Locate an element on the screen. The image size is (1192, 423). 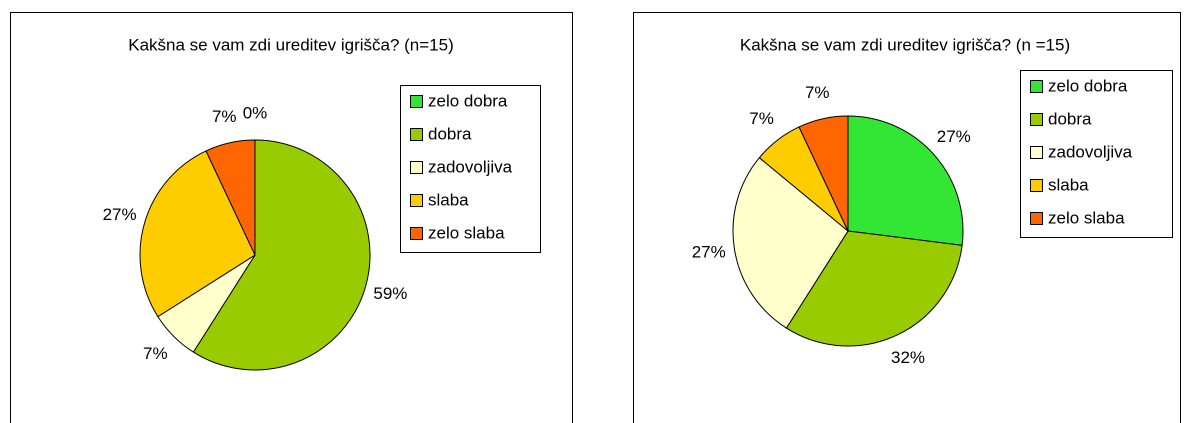
data-label: 32% is located at coordinates (908, 357).